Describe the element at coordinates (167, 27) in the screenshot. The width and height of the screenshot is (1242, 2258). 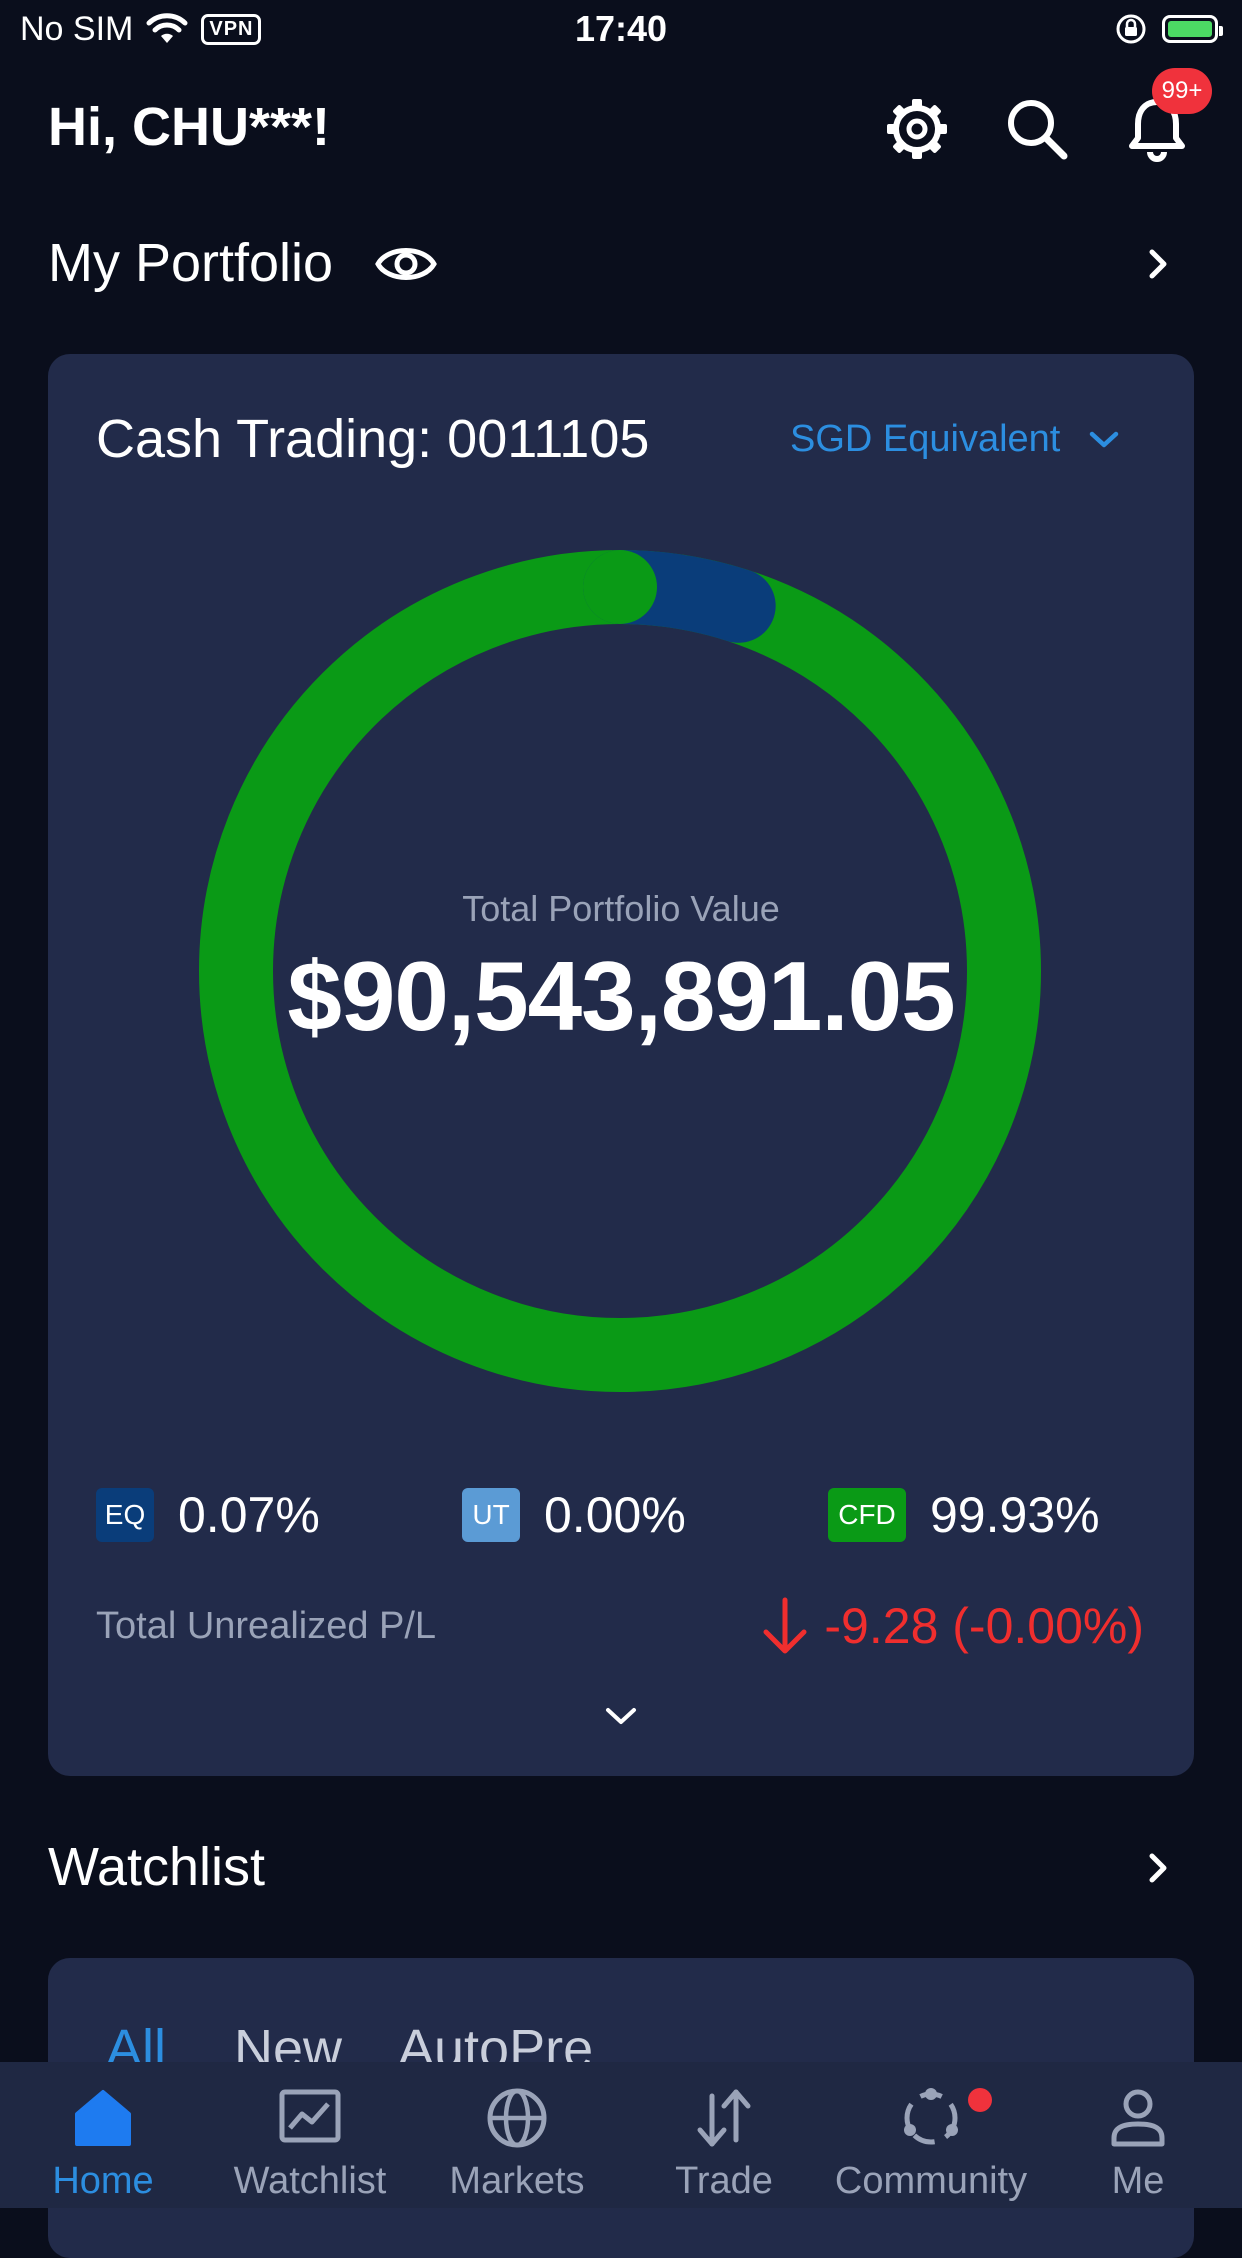
I see `wifi-icon` at that location.